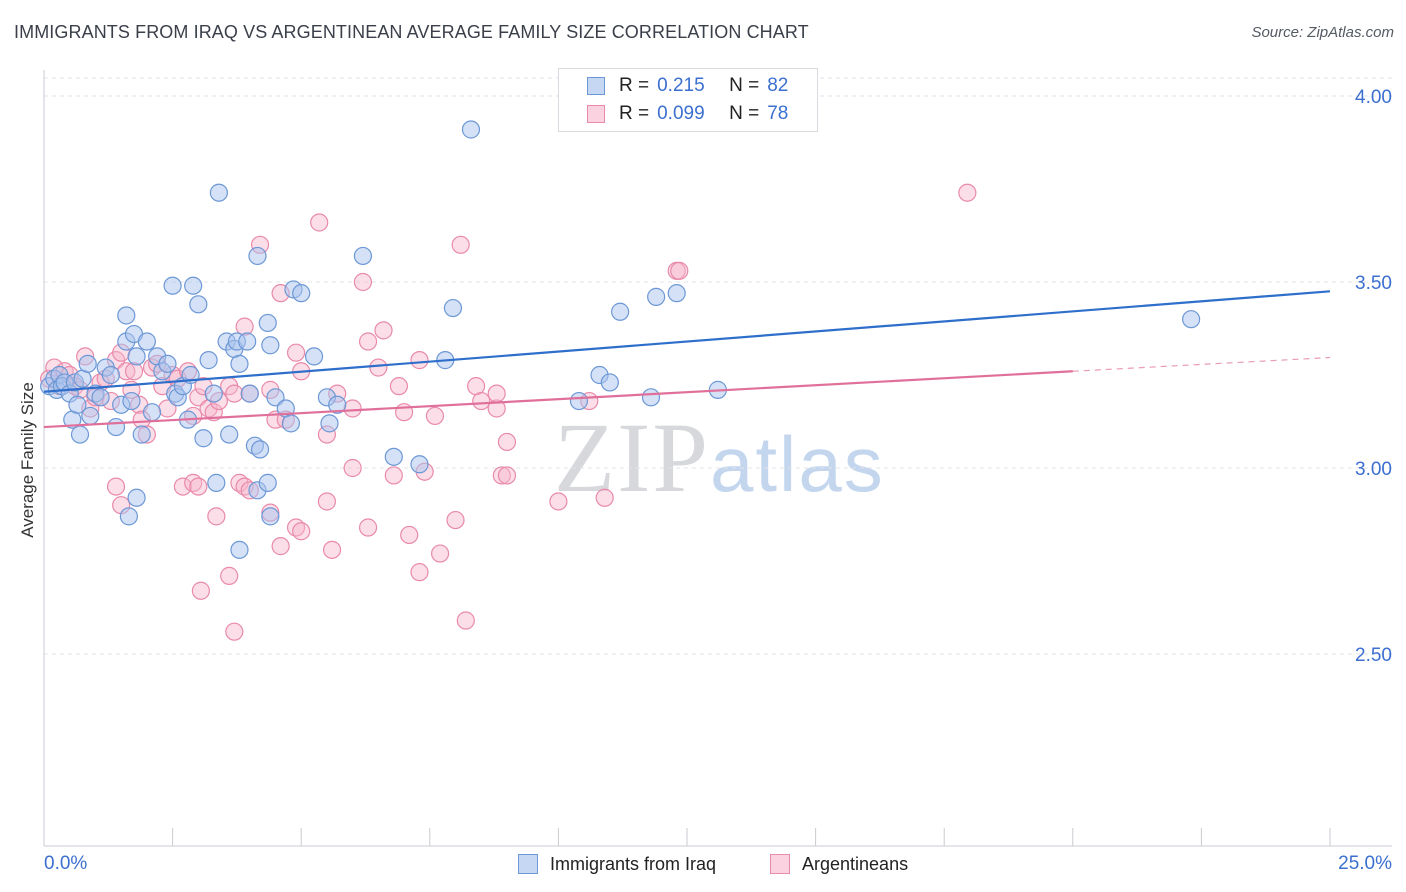  What do you see at coordinates (688, 100) in the screenshot?
I see `stats-legend: R = 0.215 N = 82 R = 0.099 N = 78` at bounding box center [688, 100].